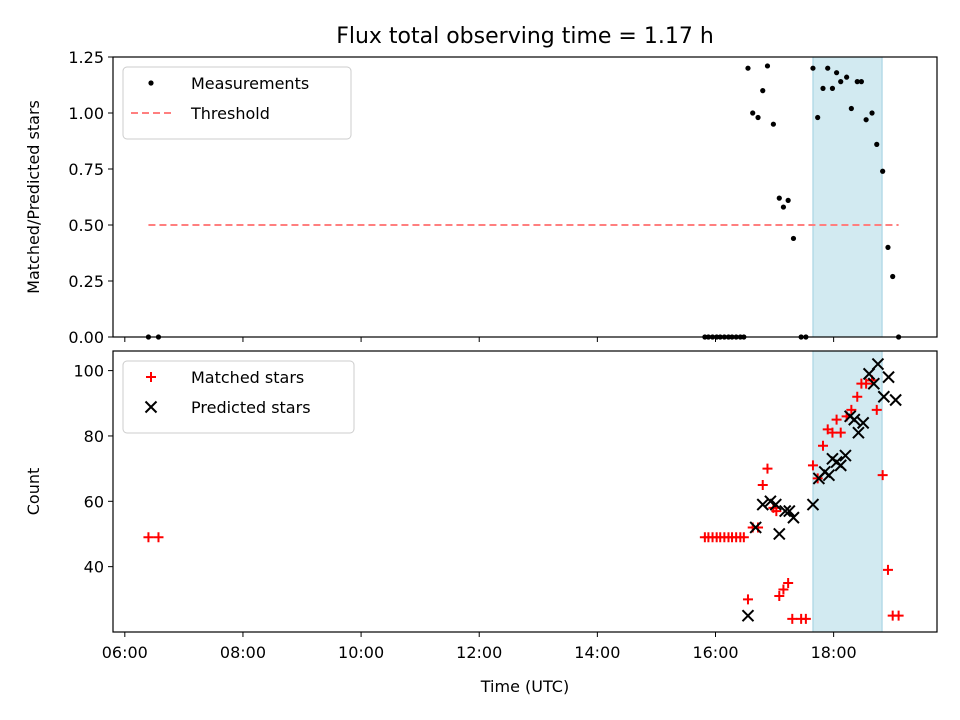 The image size is (960, 720). What do you see at coordinates (250, 83) in the screenshot?
I see `legend-label: Measurements` at bounding box center [250, 83].